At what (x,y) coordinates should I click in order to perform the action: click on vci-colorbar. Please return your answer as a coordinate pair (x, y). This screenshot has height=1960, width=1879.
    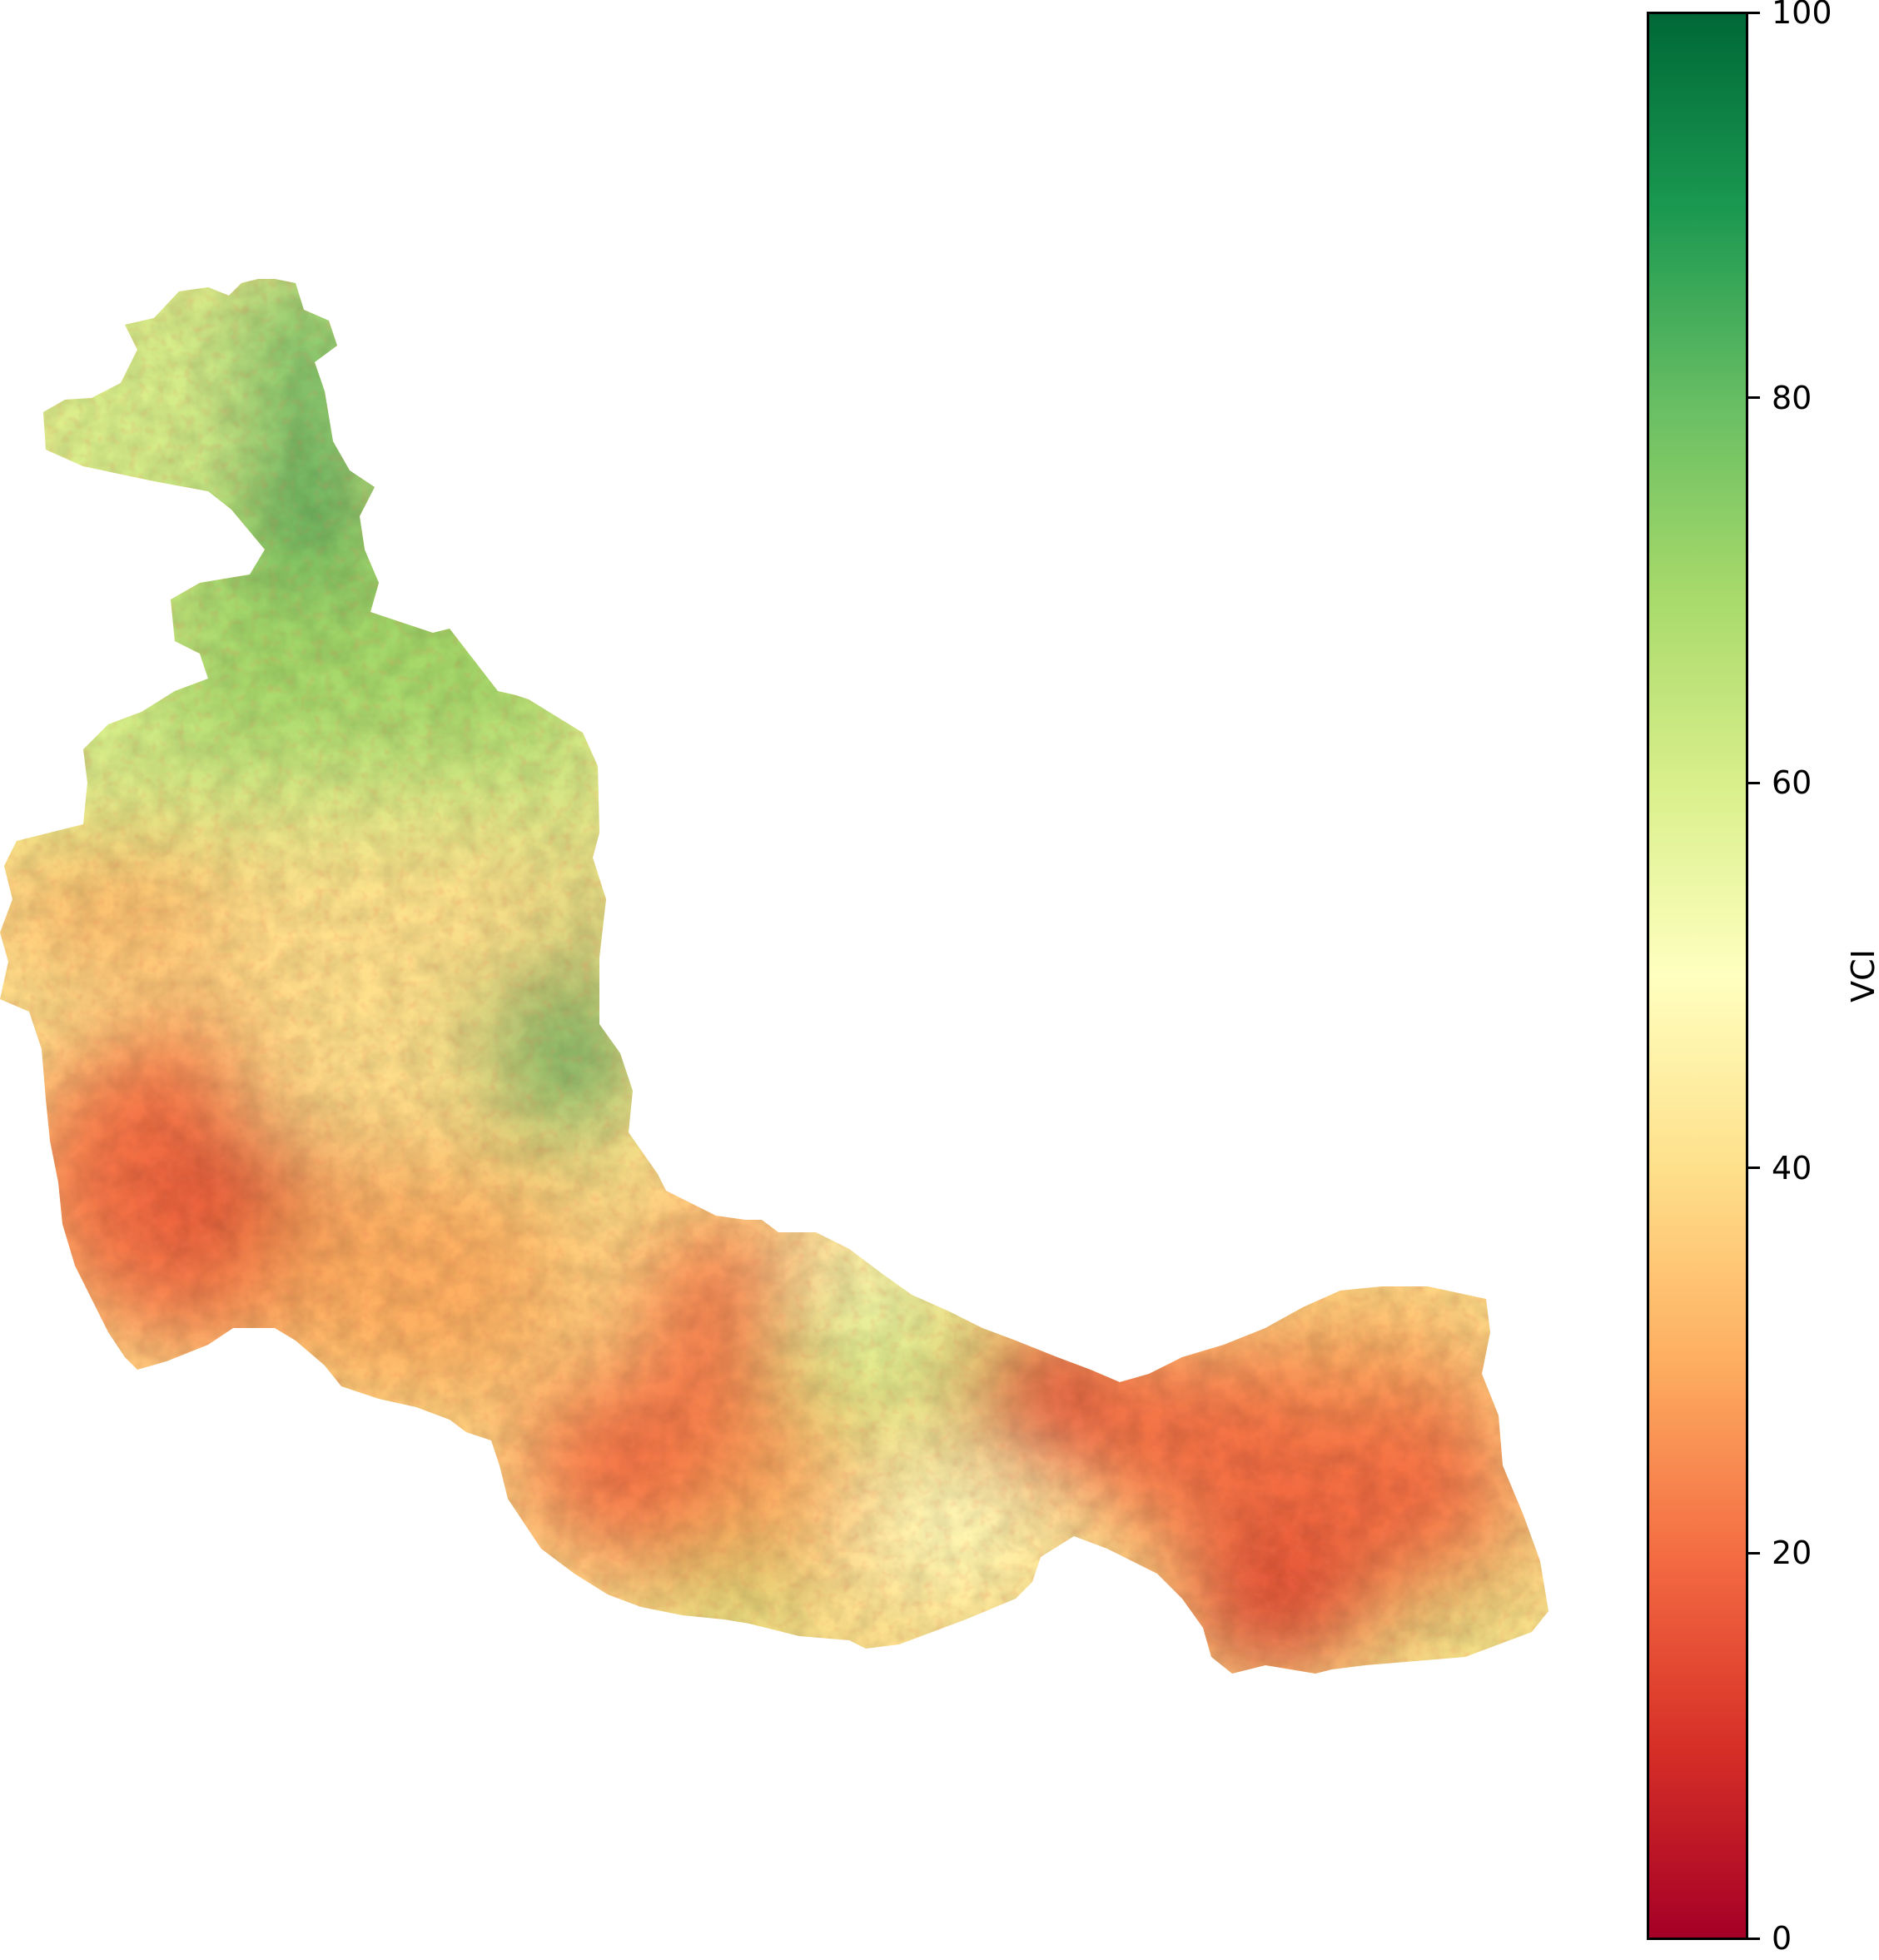
    Looking at the image, I should click on (1697, 976).